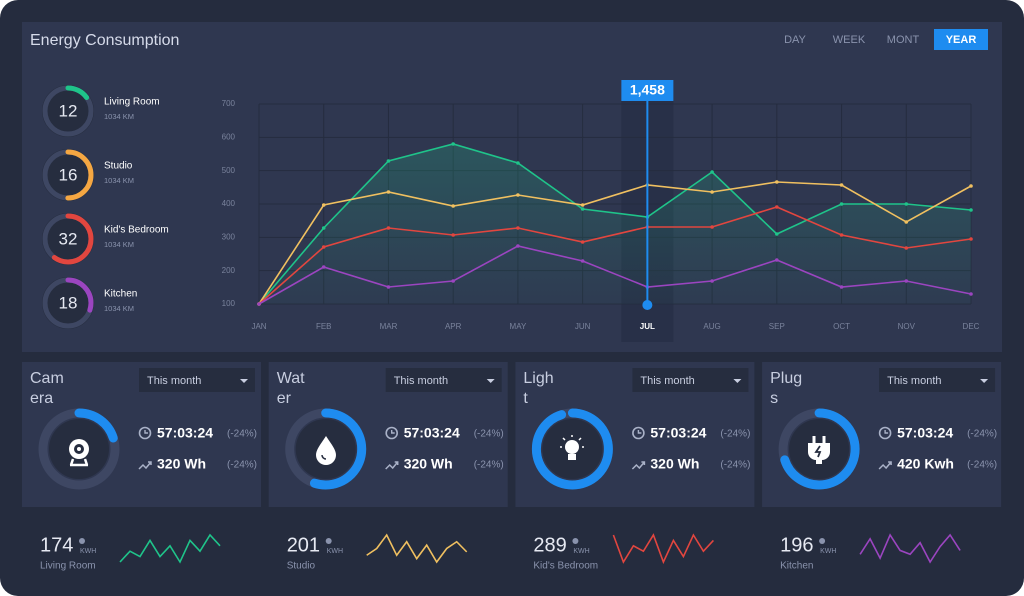  I want to click on tab: YEAR, so click(961, 40).